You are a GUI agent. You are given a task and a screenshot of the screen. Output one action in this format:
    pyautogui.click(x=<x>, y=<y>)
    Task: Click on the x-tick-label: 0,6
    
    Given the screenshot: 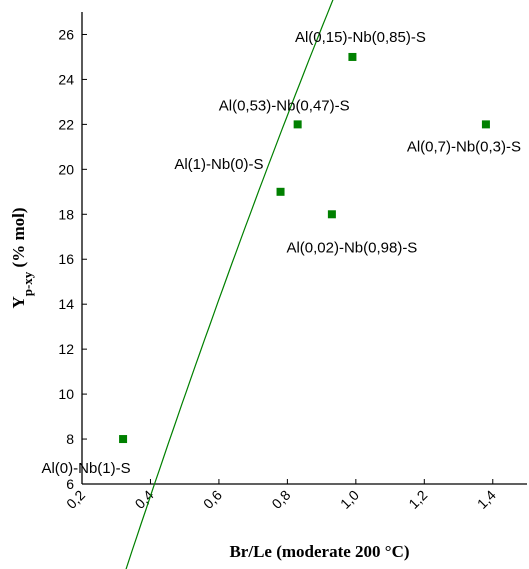 What is the action you would take?
    pyautogui.click(x=212, y=499)
    